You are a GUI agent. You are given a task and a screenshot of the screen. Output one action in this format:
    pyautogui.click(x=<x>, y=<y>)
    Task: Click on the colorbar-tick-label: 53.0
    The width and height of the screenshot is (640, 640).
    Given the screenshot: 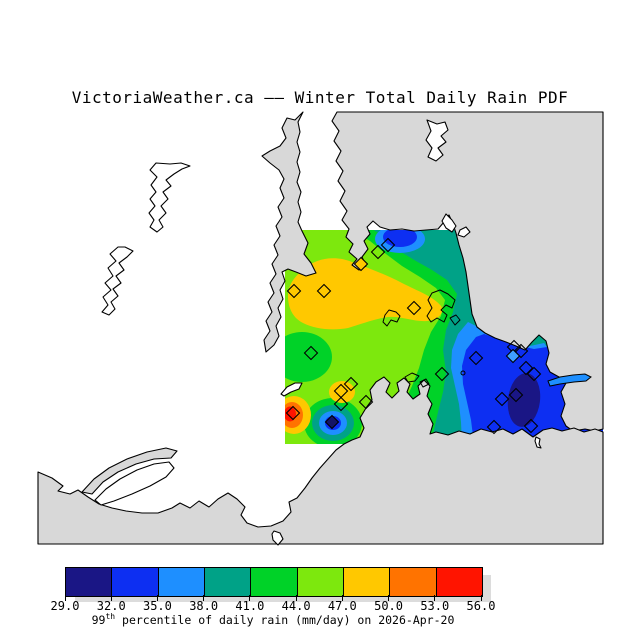 What is the action you would take?
    pyautogui.click(x=435, y=606)
    